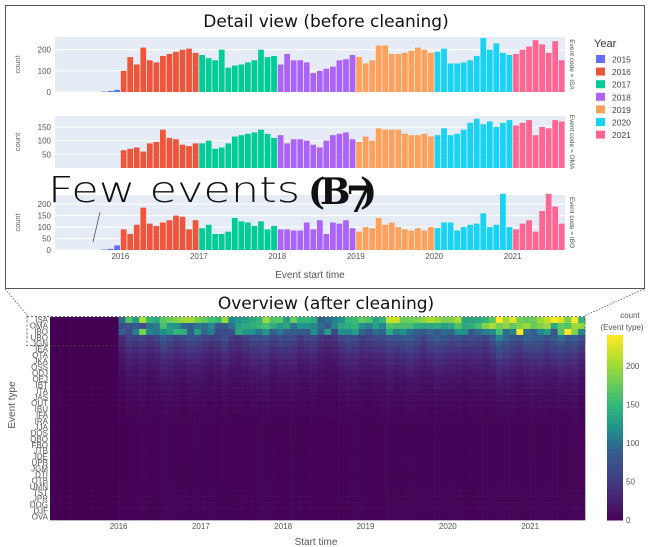 The height and width of the screenshot is (547, 652). I want to click on colorbar-tick-label: 50, so click(630, 481).